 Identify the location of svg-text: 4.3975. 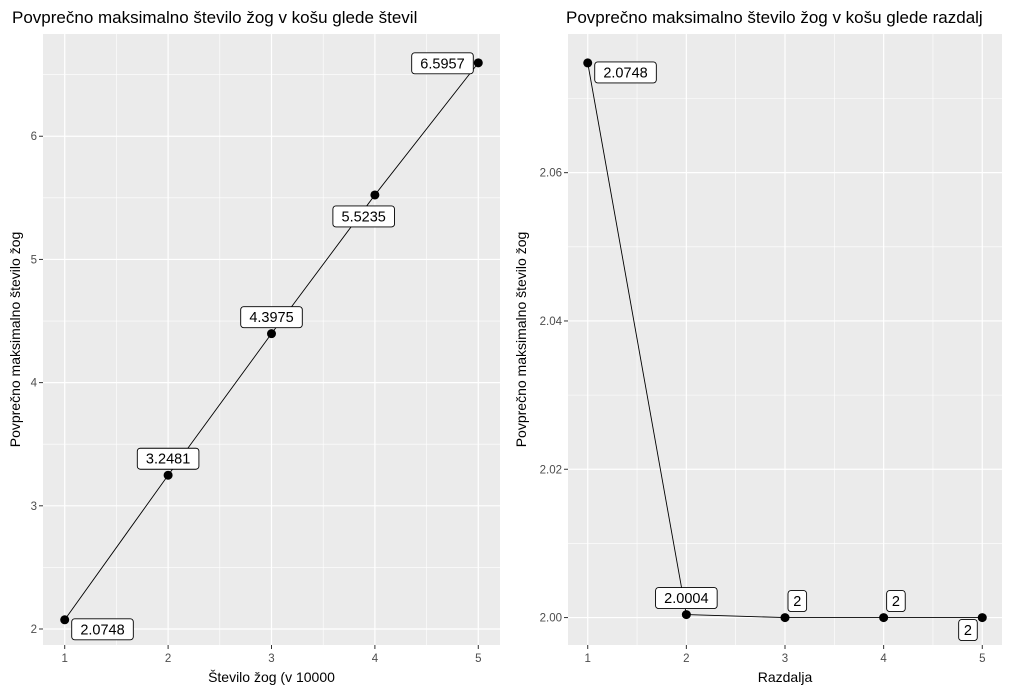
(271, 318).